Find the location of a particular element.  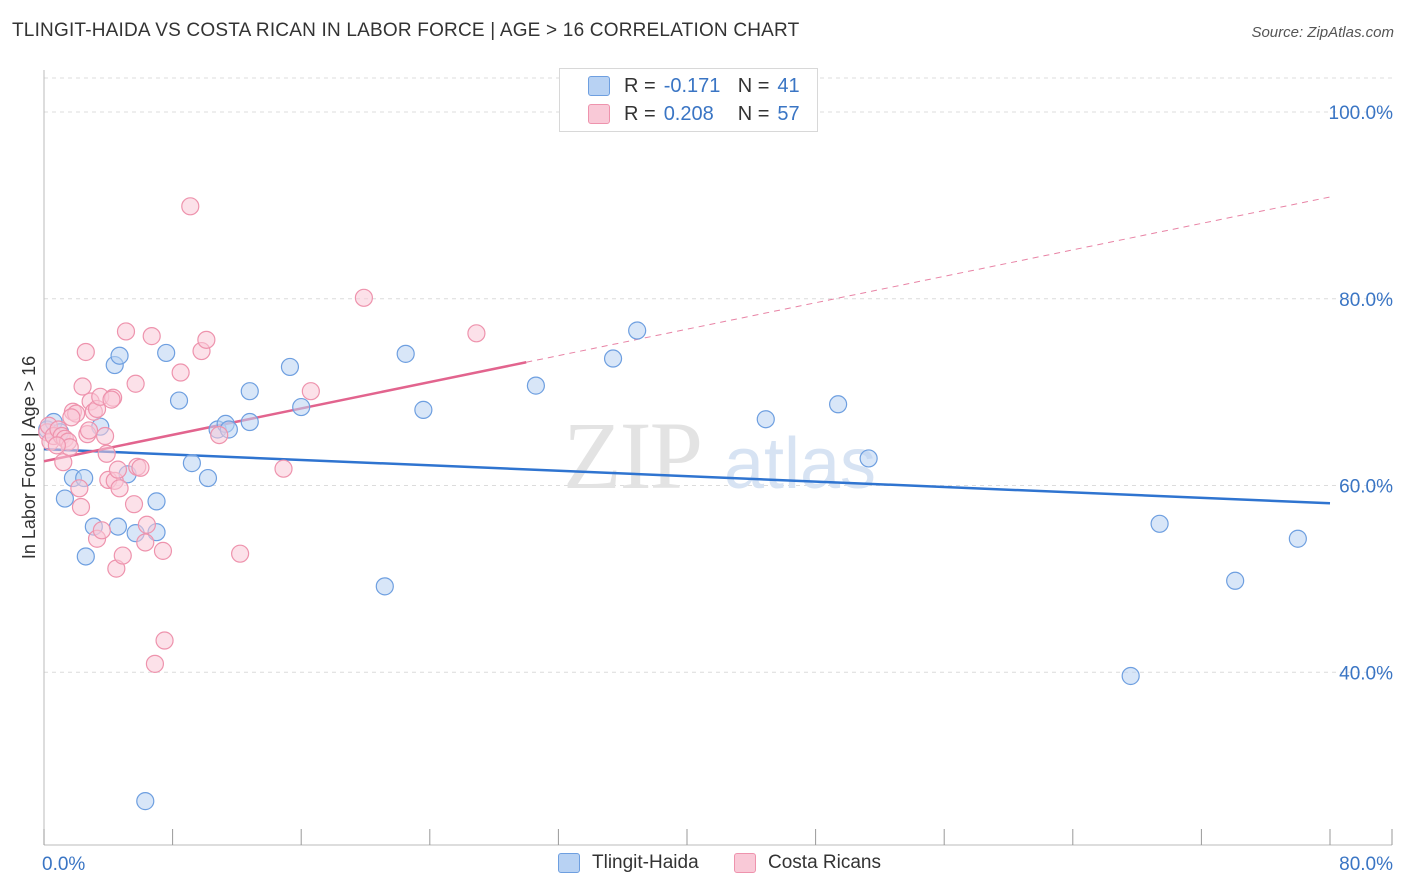

trend-line-tlingit-haida is located at coordinates (687, 476).